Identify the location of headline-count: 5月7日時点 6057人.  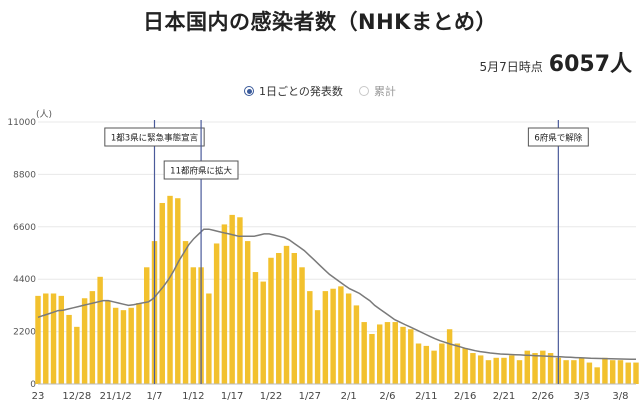
(555, 62).